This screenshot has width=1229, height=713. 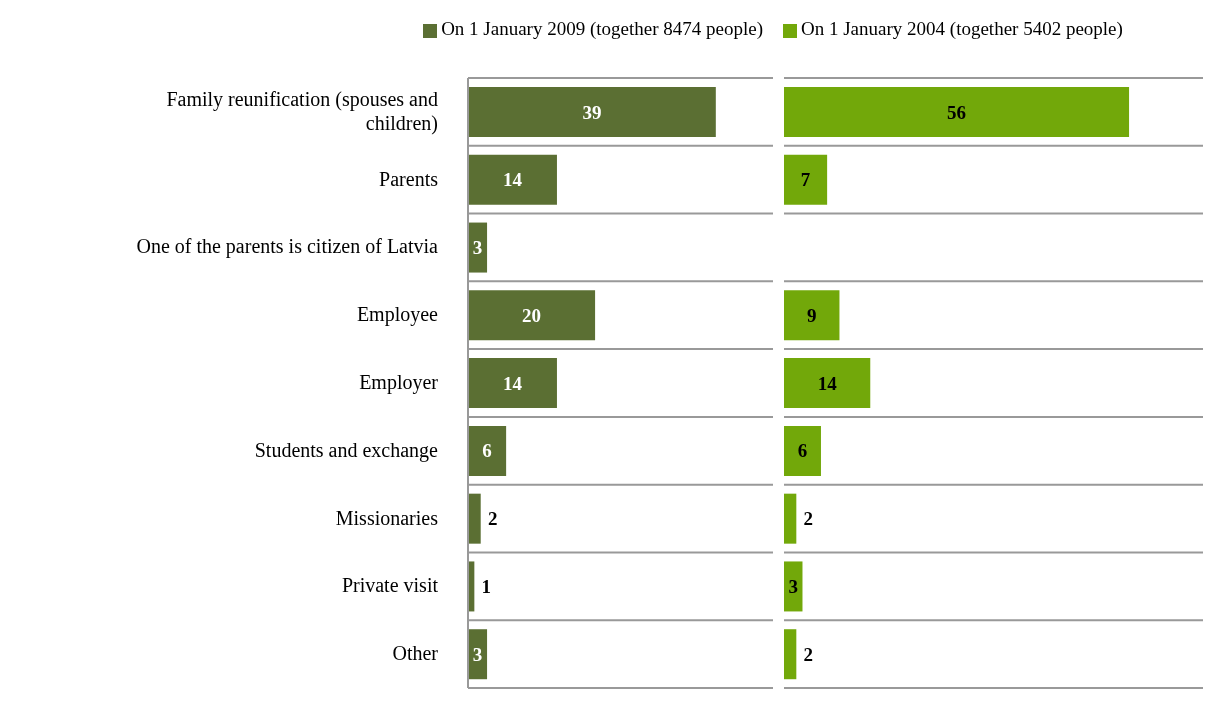 I want to click on data-label: 1, so click(x=486, y=586).